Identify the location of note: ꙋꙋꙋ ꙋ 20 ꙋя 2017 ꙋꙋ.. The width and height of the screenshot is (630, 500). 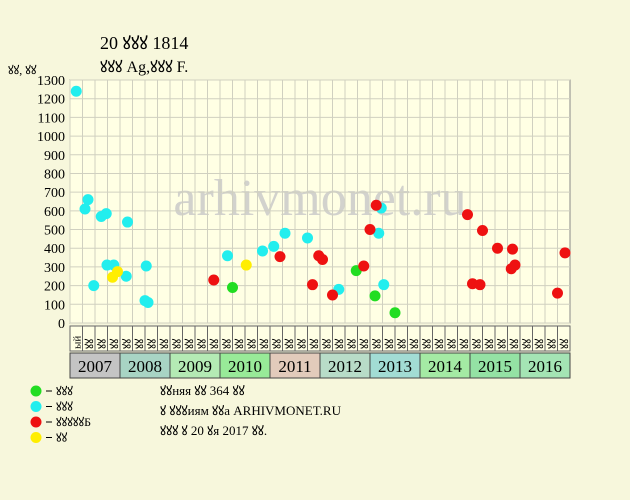
(213, 430).